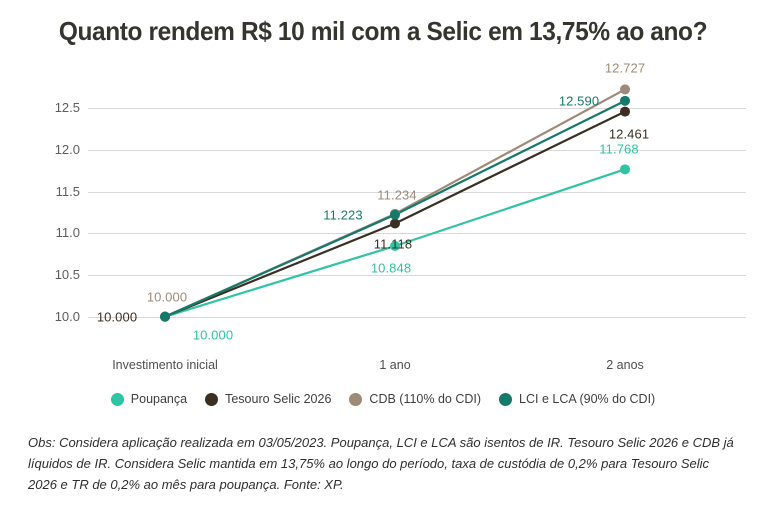 The image size is (766, 516). Describe the element at coordinates (343, 215) in the screenshot. I see `data-point-label: 11.223` at that location.